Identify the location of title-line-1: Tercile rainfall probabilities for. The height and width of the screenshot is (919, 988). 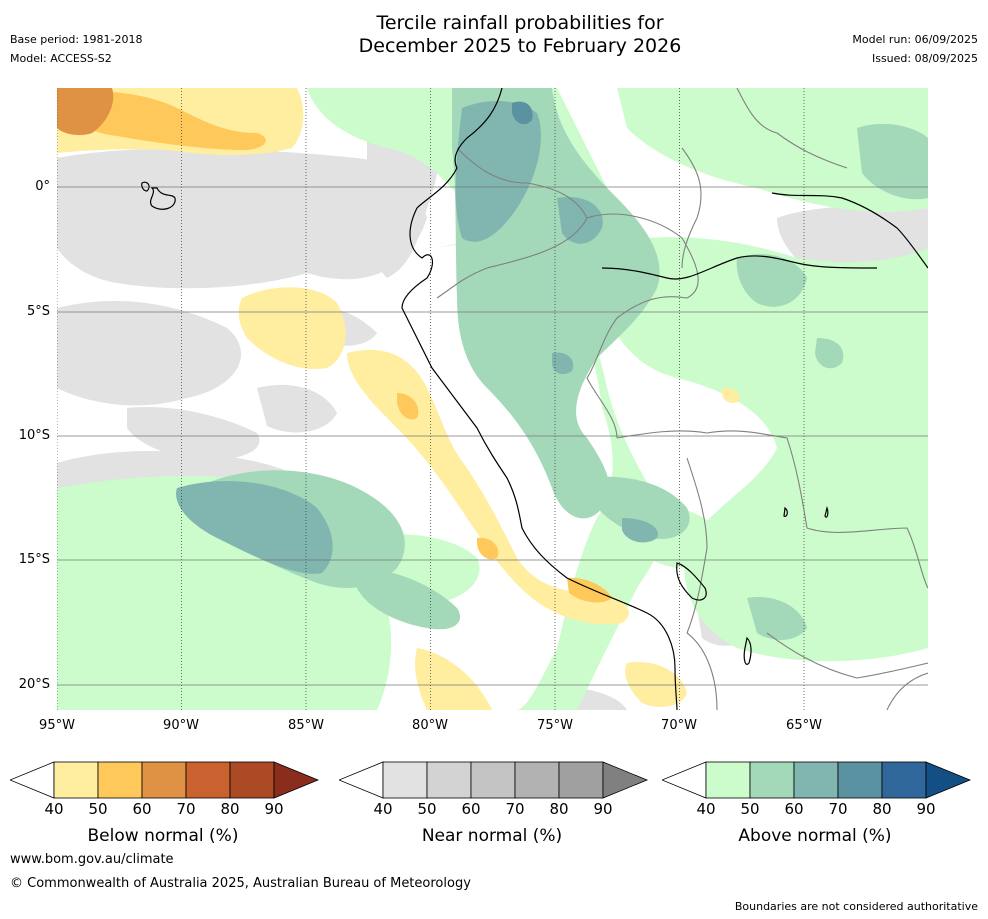
(520, 23).